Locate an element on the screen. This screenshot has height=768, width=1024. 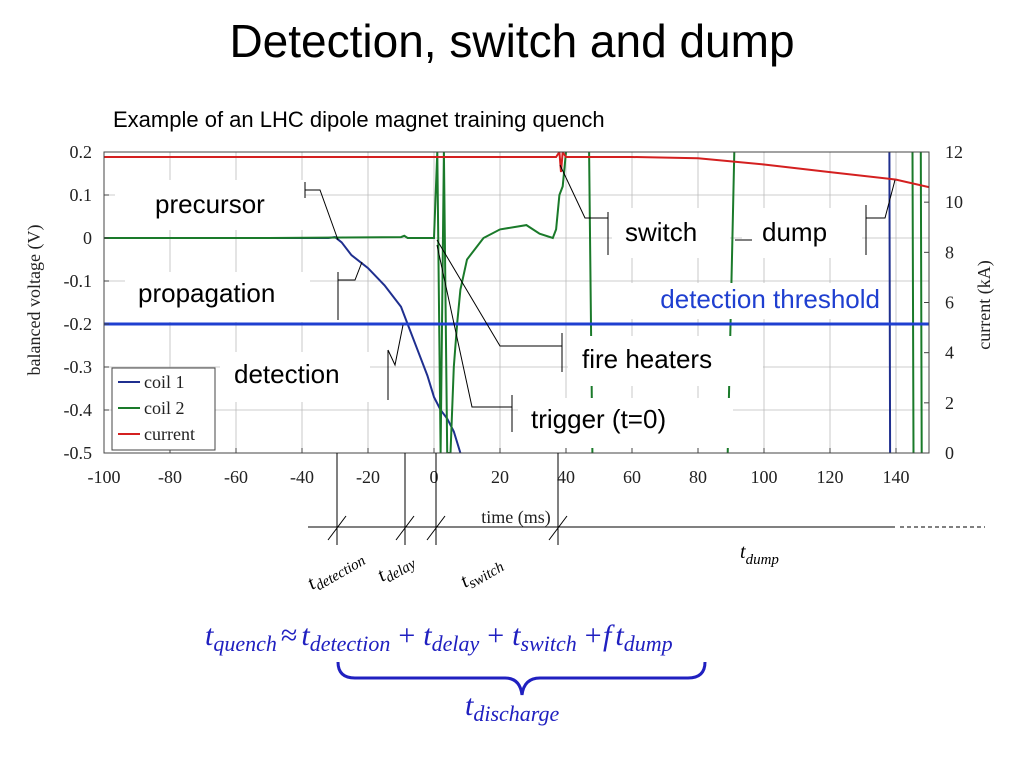
formula-part: detection is located at coordinates (350, 643).